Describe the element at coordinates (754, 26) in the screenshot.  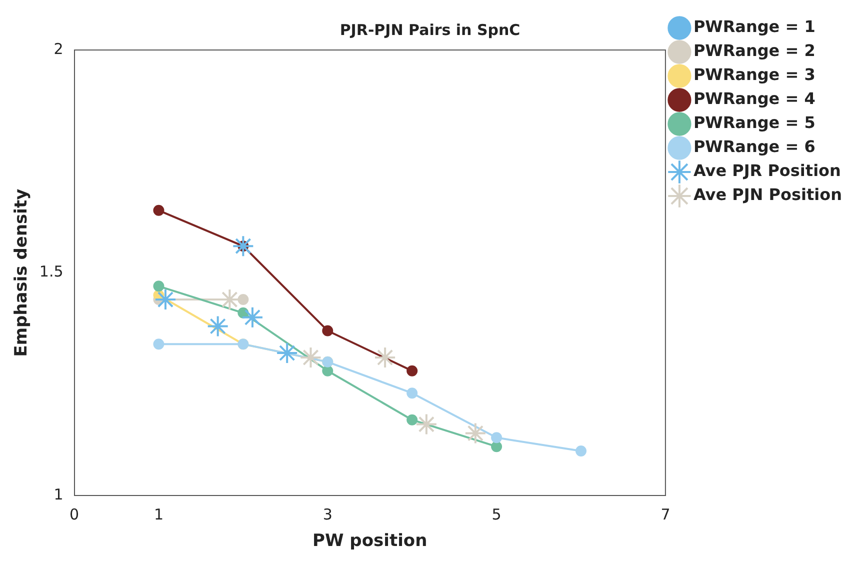
I see `legend-label: PWRange = 1` at that location.